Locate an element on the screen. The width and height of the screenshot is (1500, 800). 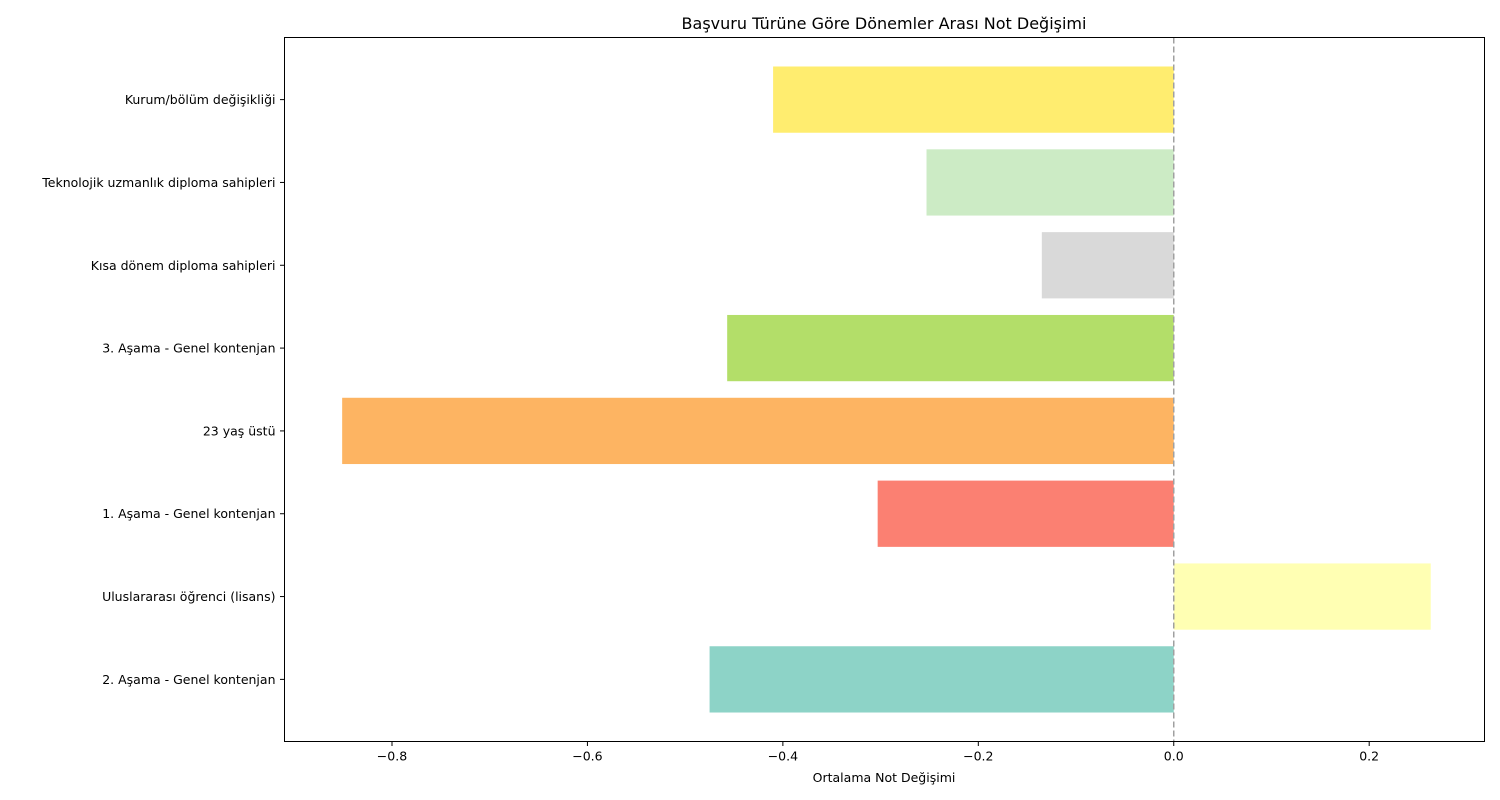
x-axis-label: Ortalama Not Değişimi is located at coordinates (884, 777).